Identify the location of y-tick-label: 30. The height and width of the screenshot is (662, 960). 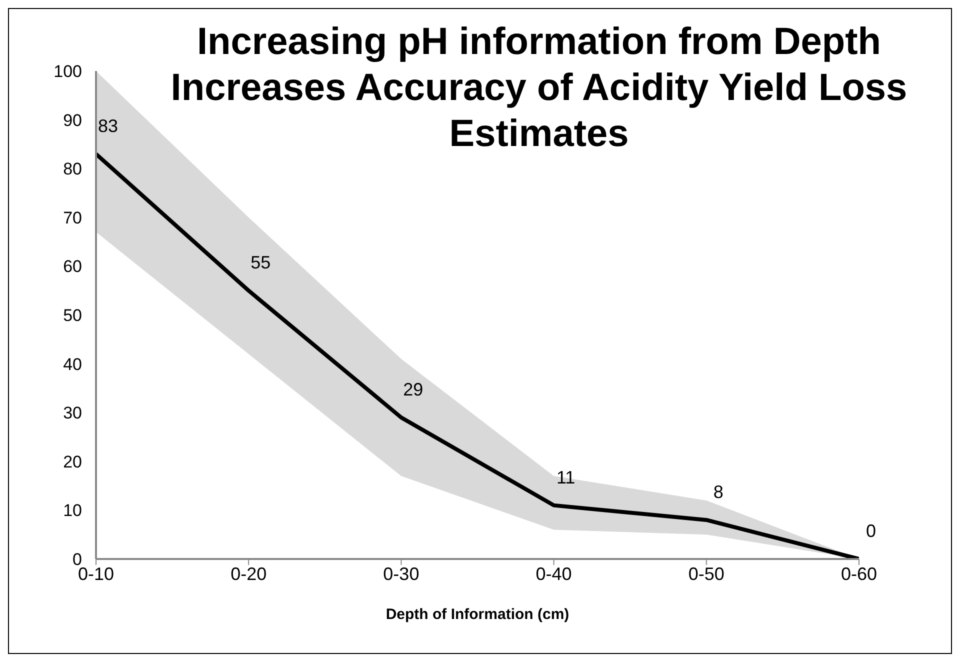
(72, 413).